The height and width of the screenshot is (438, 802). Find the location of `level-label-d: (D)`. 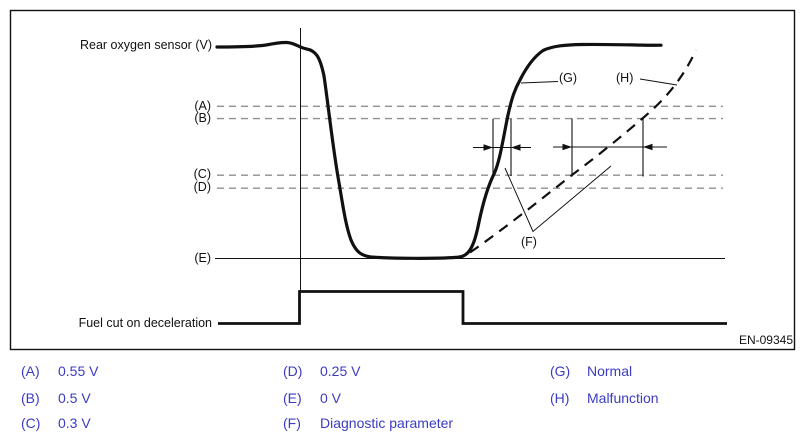

level-label-d: (D) is located at coordinates (202, 187).